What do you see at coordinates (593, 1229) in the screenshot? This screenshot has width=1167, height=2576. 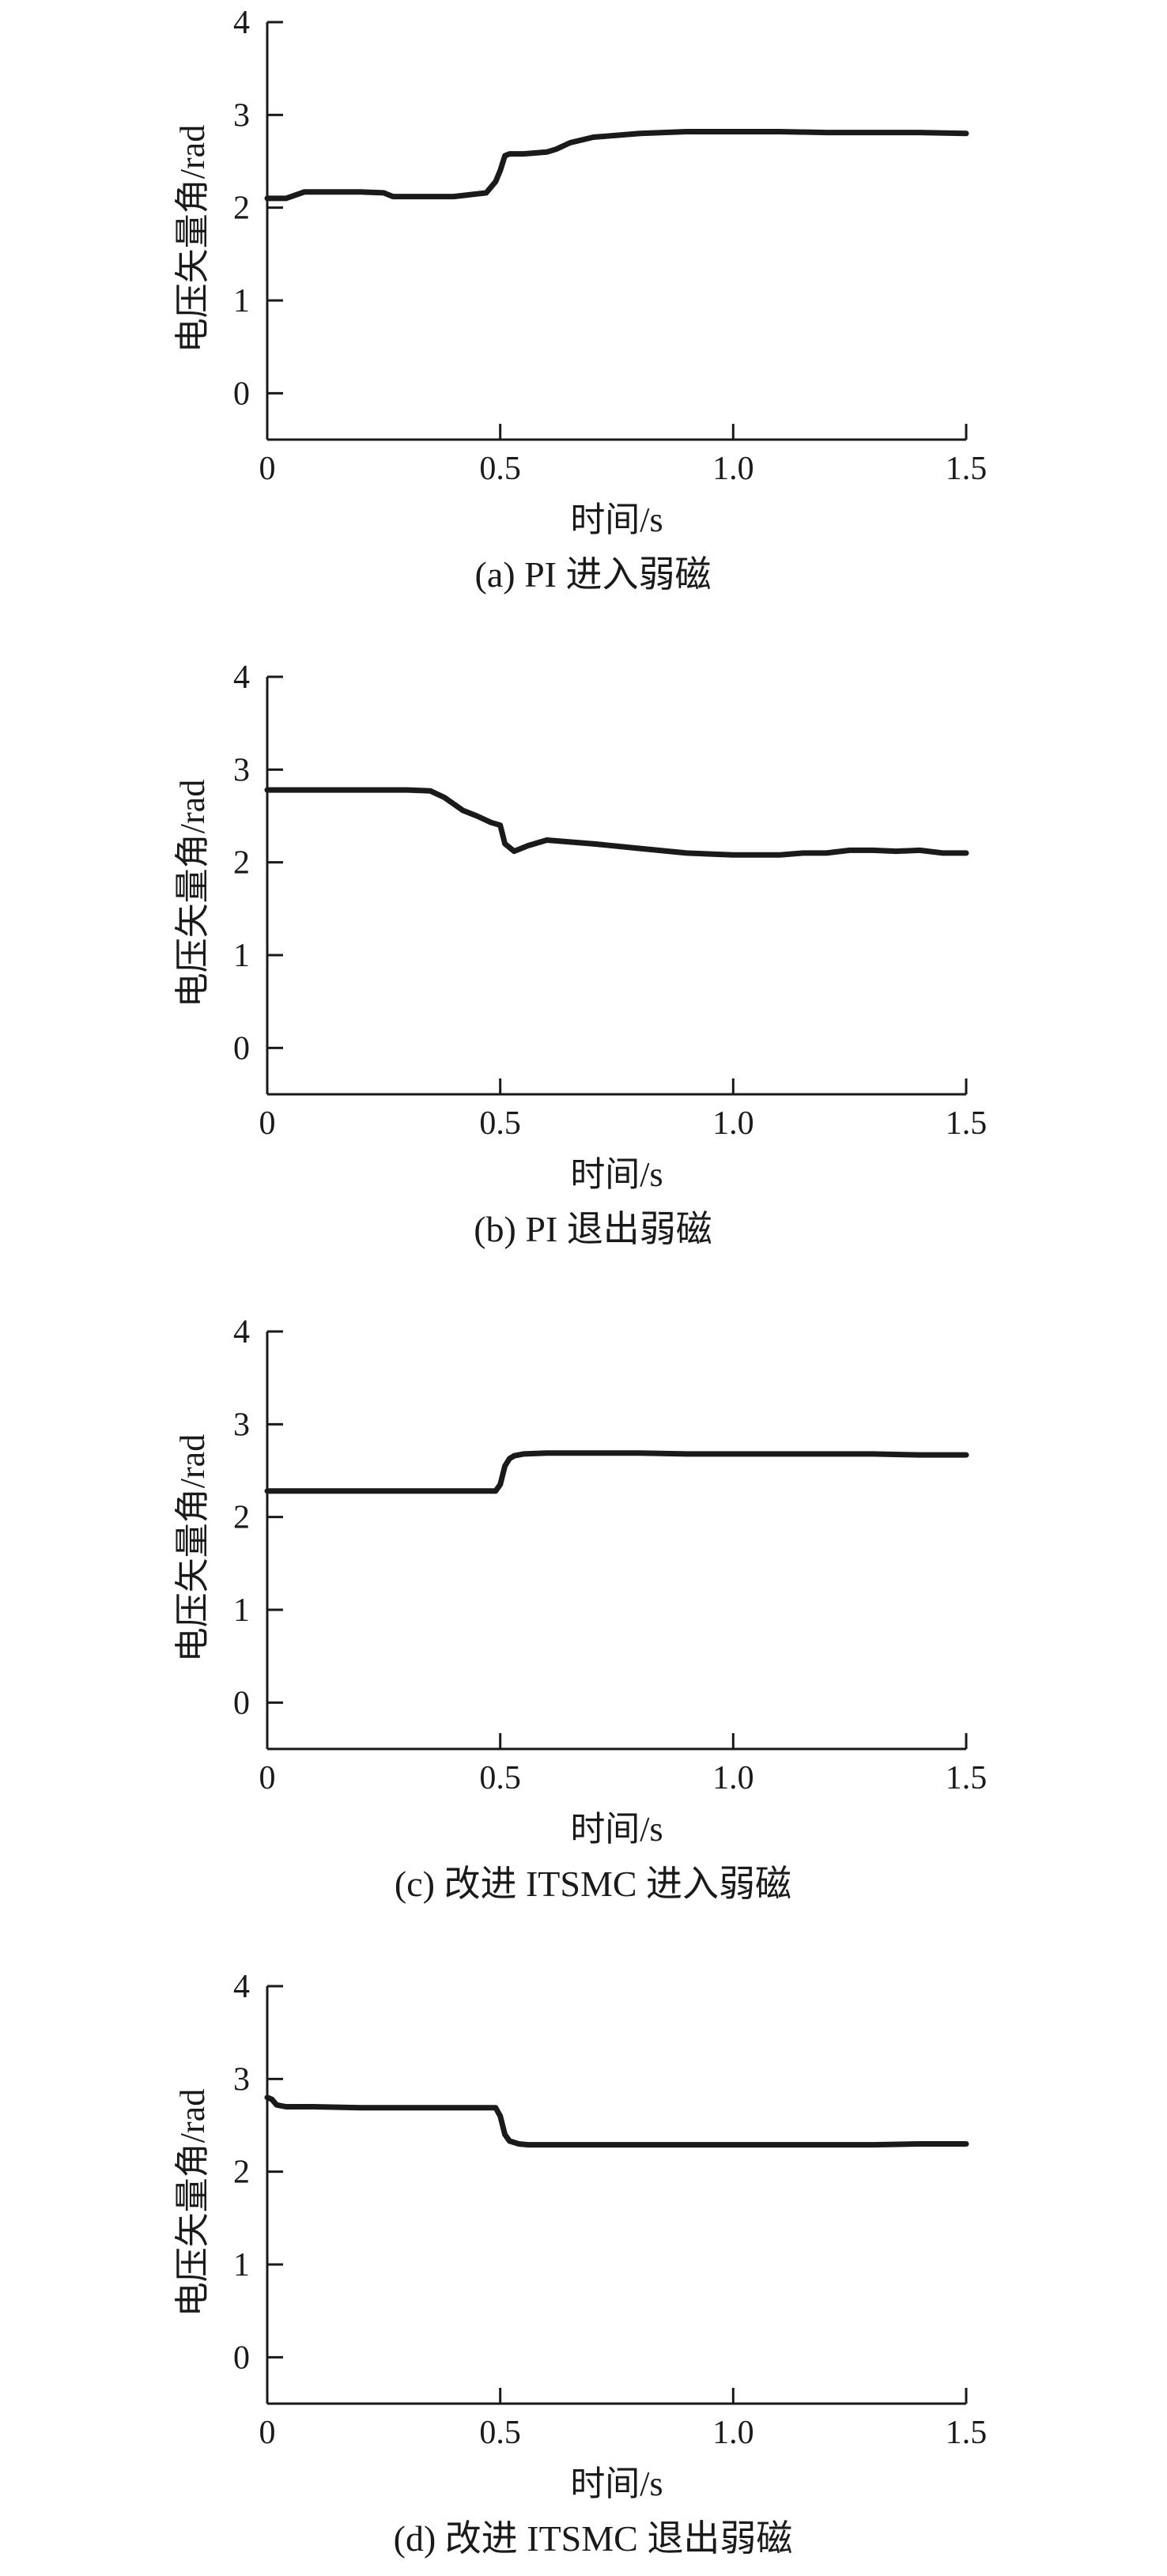 I see `panel-caption: (b) PI 退出弱磁` at bounding box center [593, 1229].